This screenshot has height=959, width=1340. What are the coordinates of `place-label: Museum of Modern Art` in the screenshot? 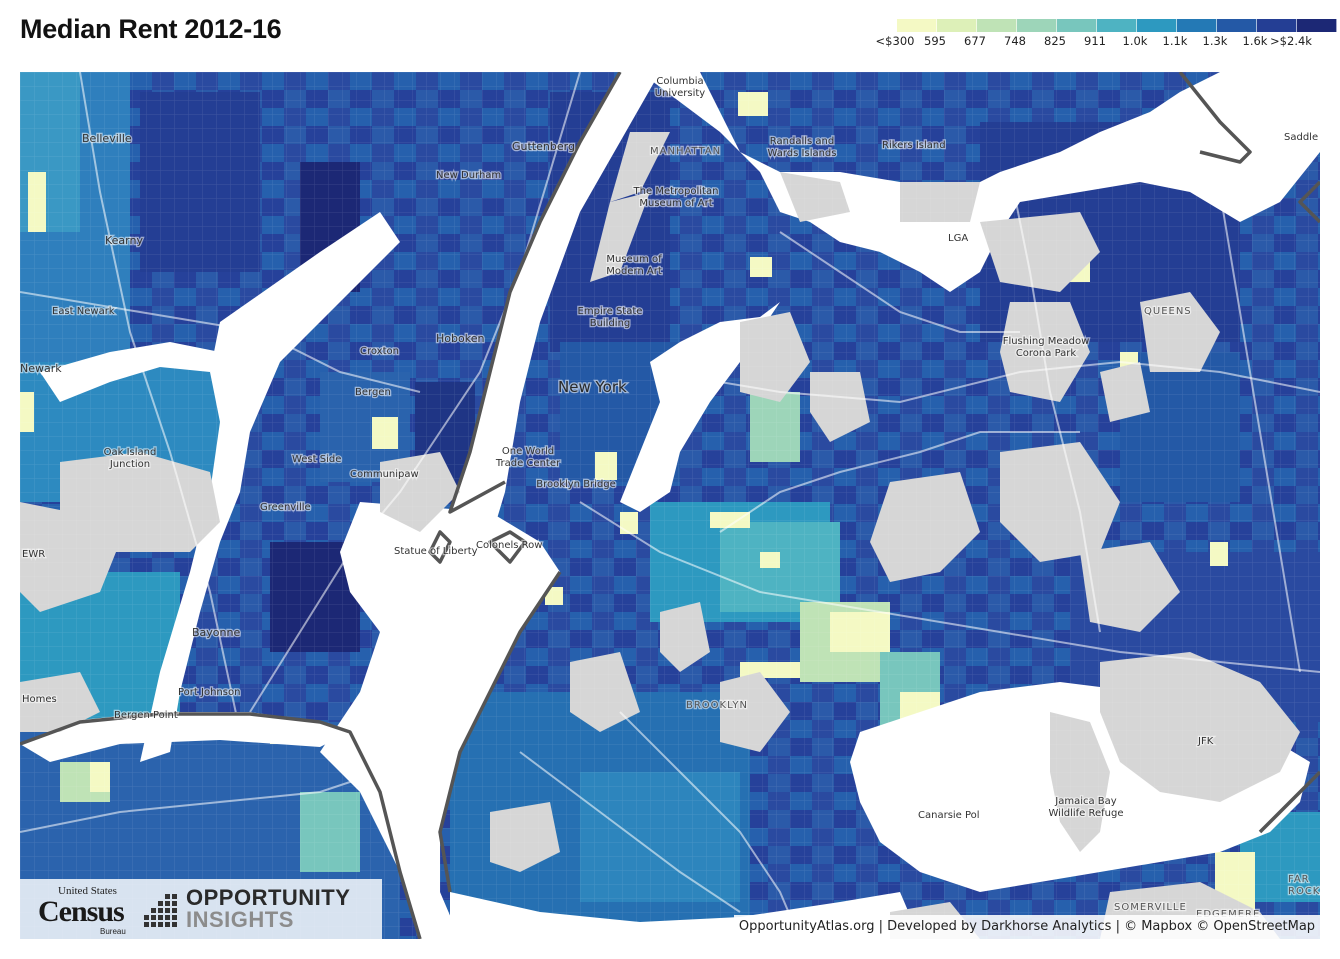 It's located at (634, 265).